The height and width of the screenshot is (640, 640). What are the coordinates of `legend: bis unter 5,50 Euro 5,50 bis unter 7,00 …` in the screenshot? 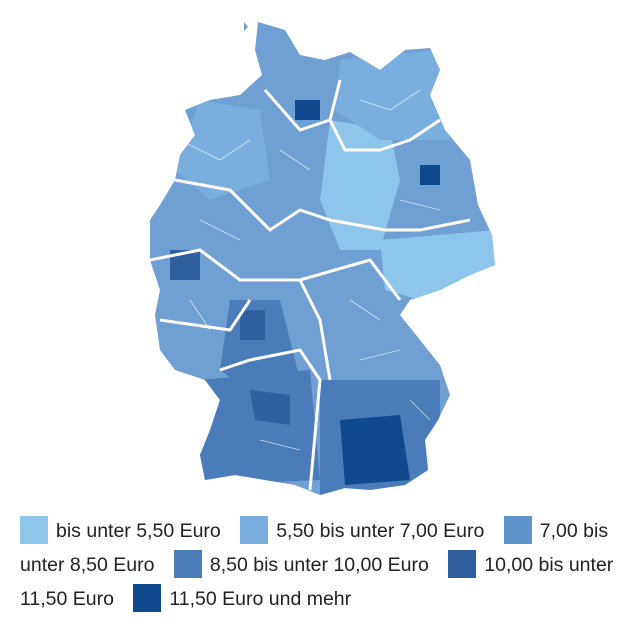 It's located at (320, 565).